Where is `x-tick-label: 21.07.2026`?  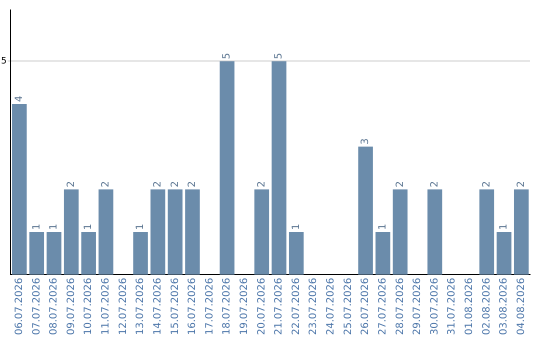
x-tick-label: 21.07.2026 is located at coordinates (279, 307).